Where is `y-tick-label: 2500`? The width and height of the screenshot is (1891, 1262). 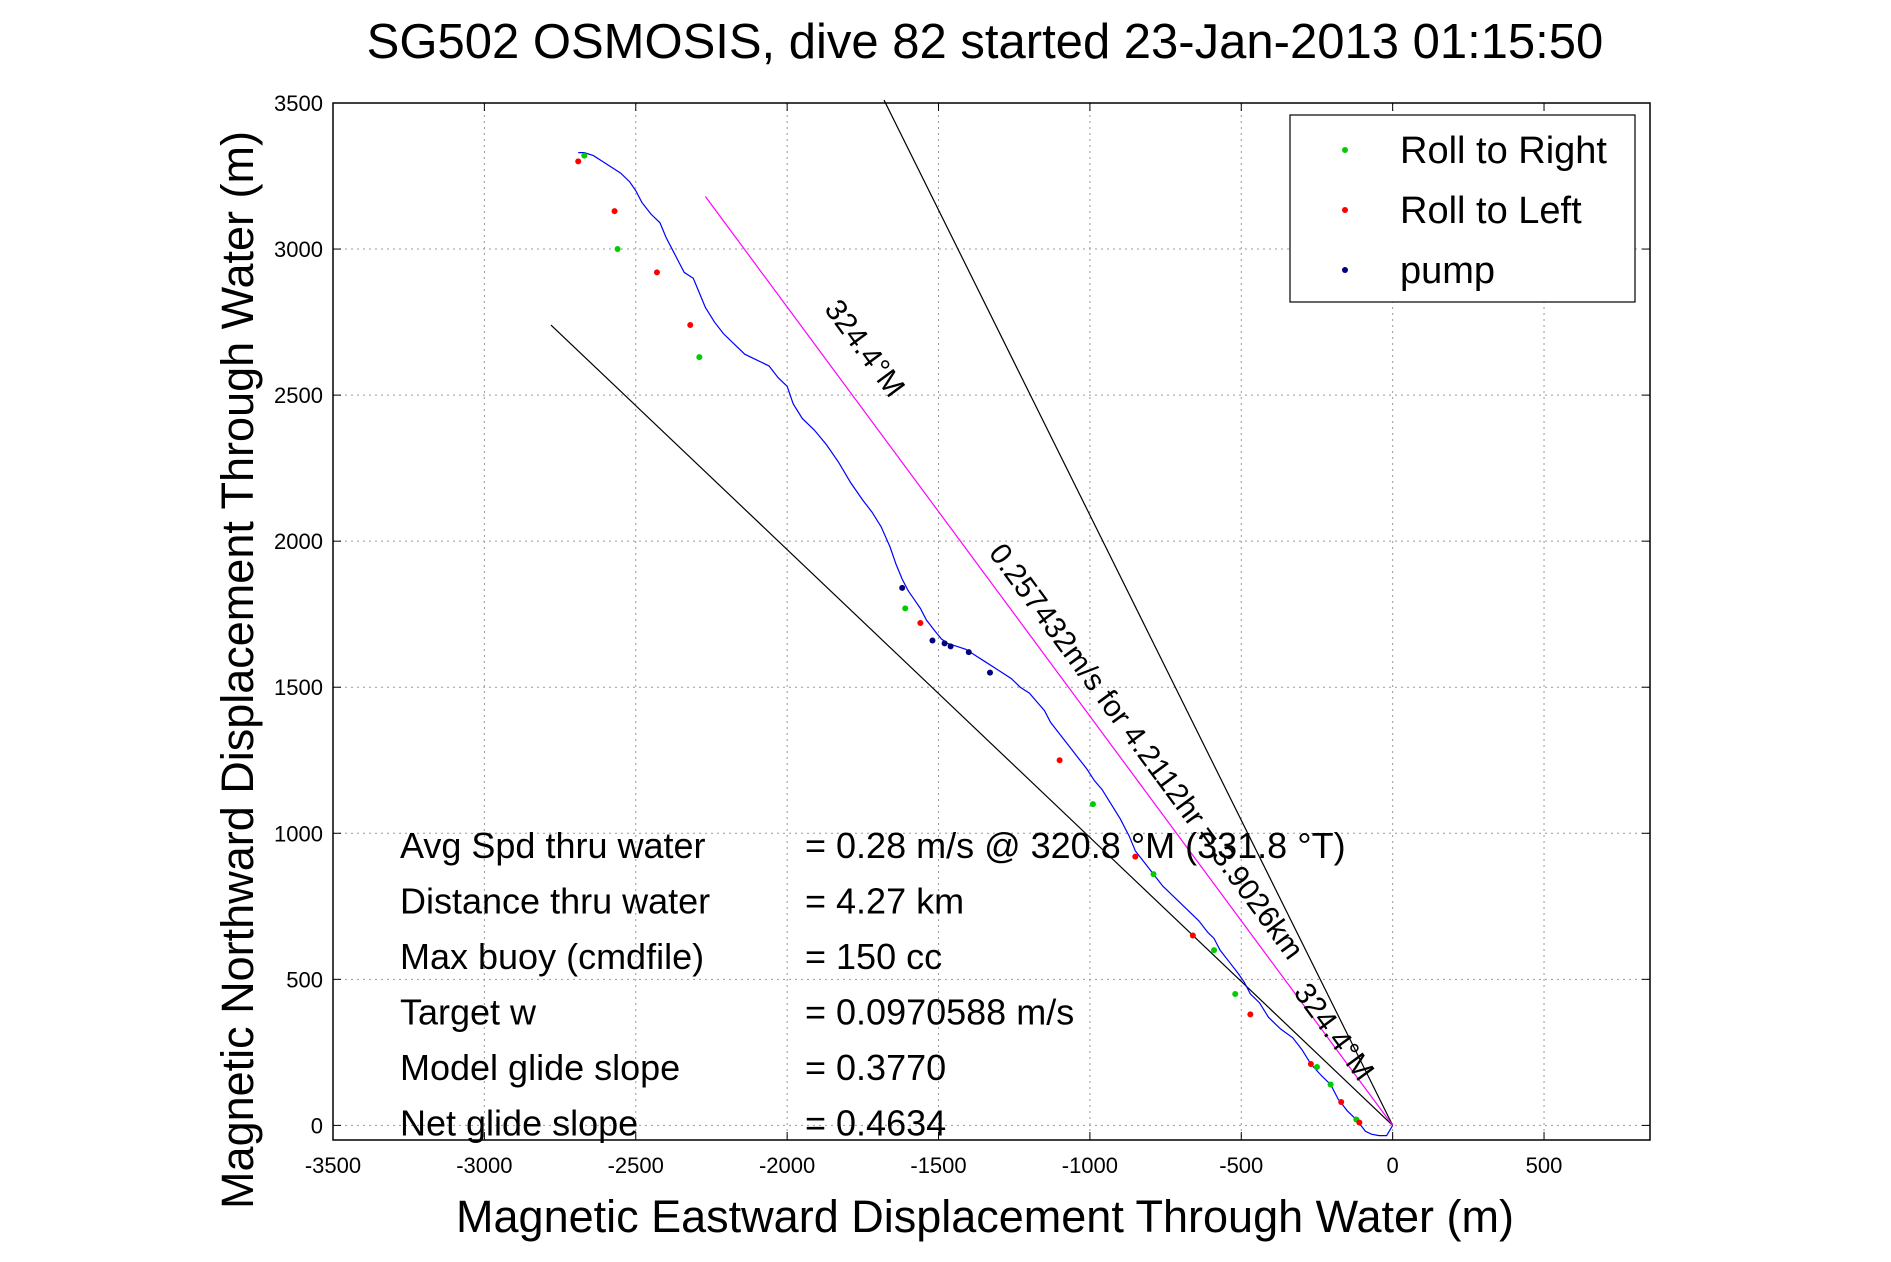 y-tick-label: 2500 is located at coordinates (298, 395).